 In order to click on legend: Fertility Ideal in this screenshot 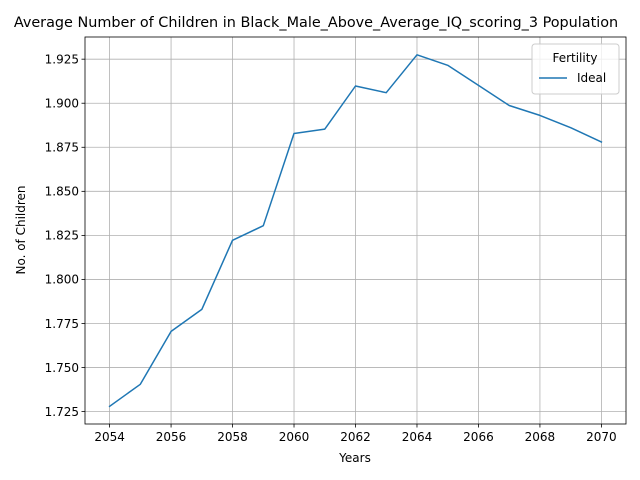, I will do `click(575, 69)`.